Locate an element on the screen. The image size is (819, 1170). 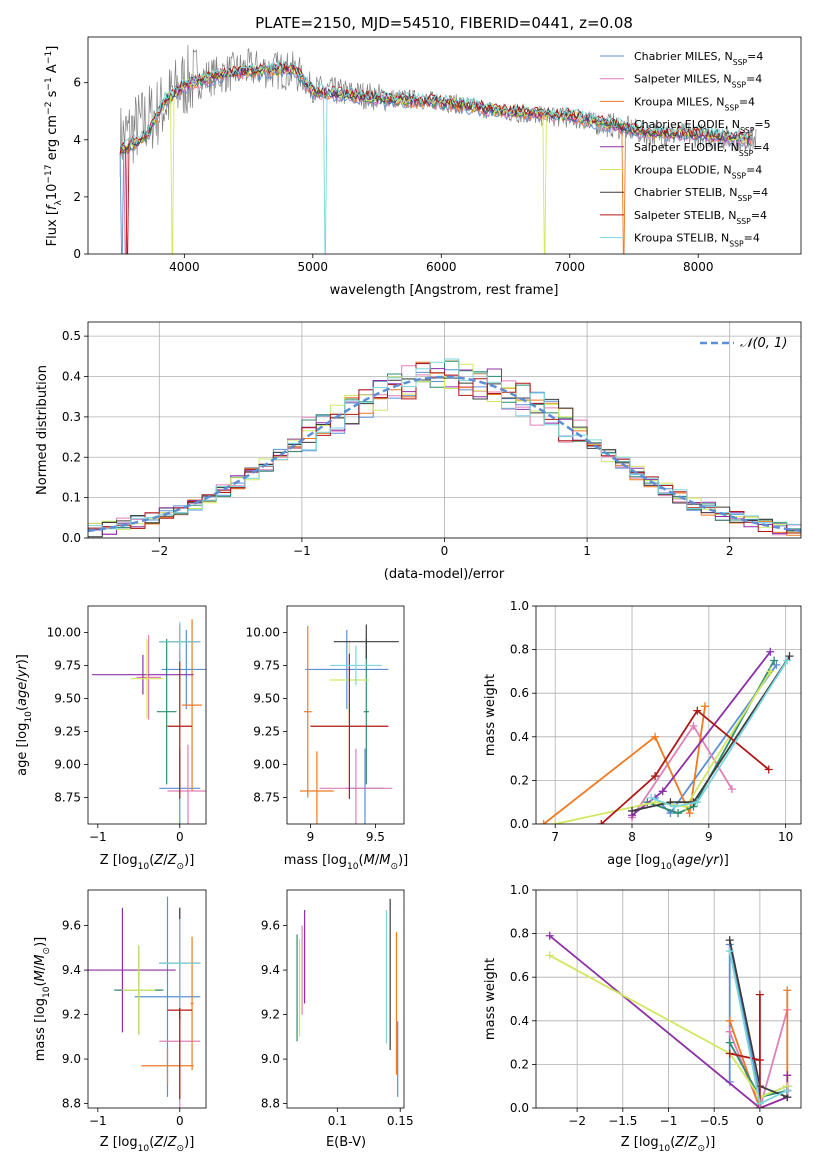
mass-ebv-plot-area is located at coordinates (347, 997).